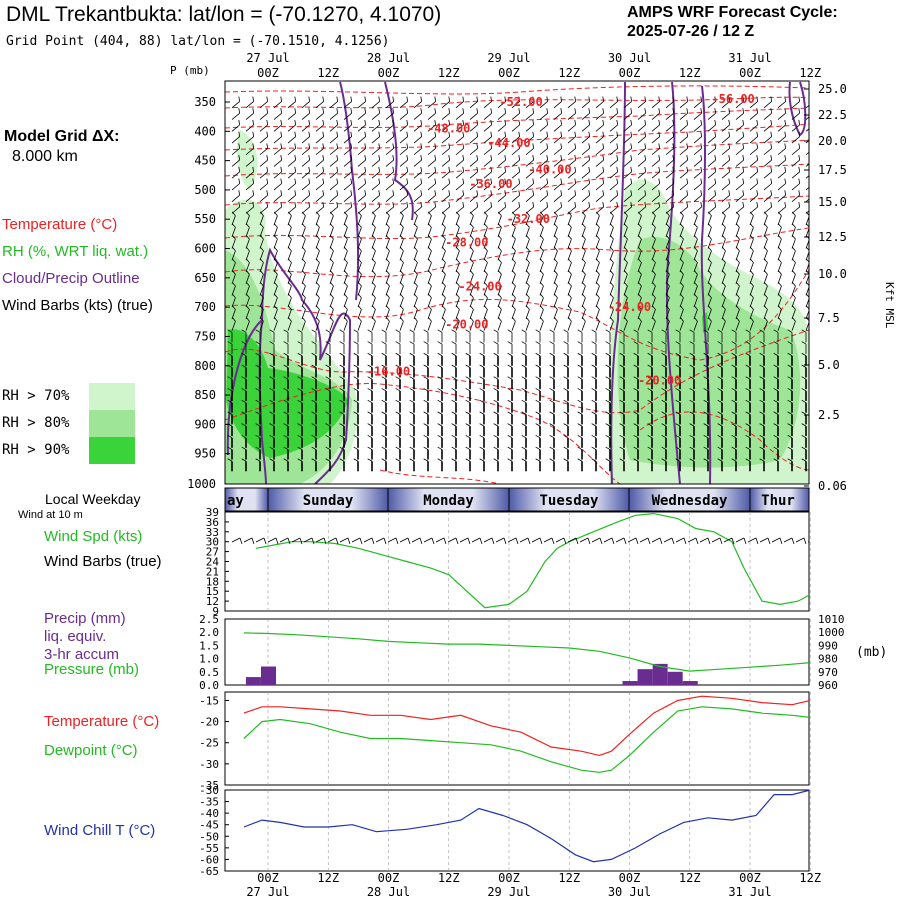  What do you see at coordinates (509, 73) in the screenshot?
I see `top-hour-label-4: 00Z` at bounding box center [509, 73].